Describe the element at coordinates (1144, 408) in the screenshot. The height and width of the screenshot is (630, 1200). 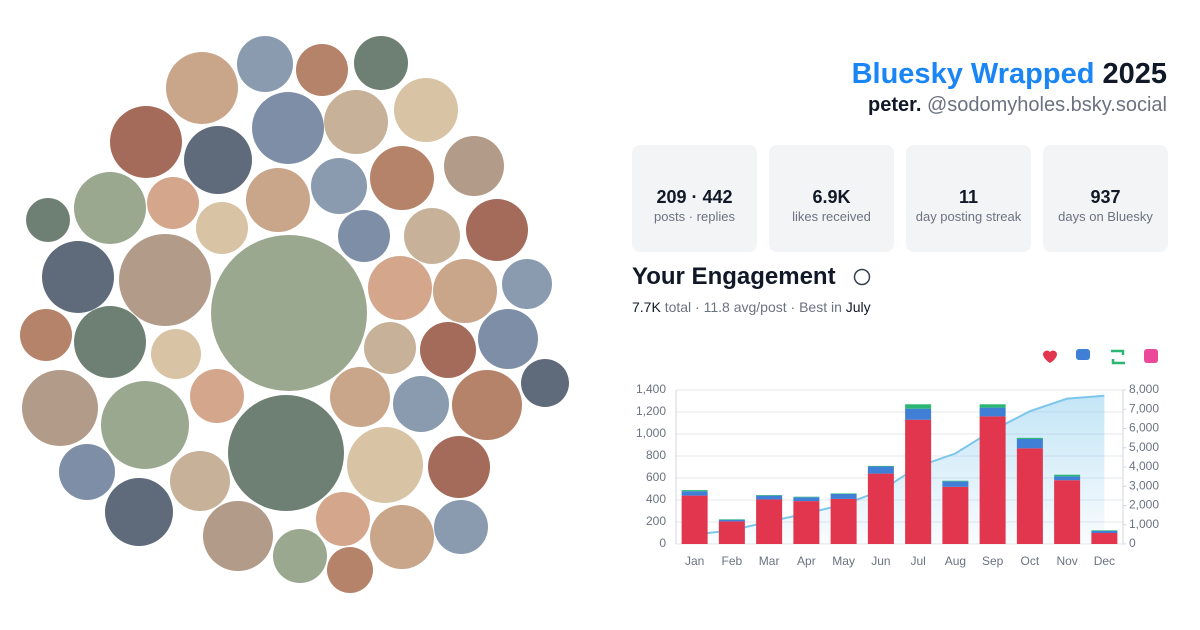
I see `y2-tick-label: 7,000` at that location.